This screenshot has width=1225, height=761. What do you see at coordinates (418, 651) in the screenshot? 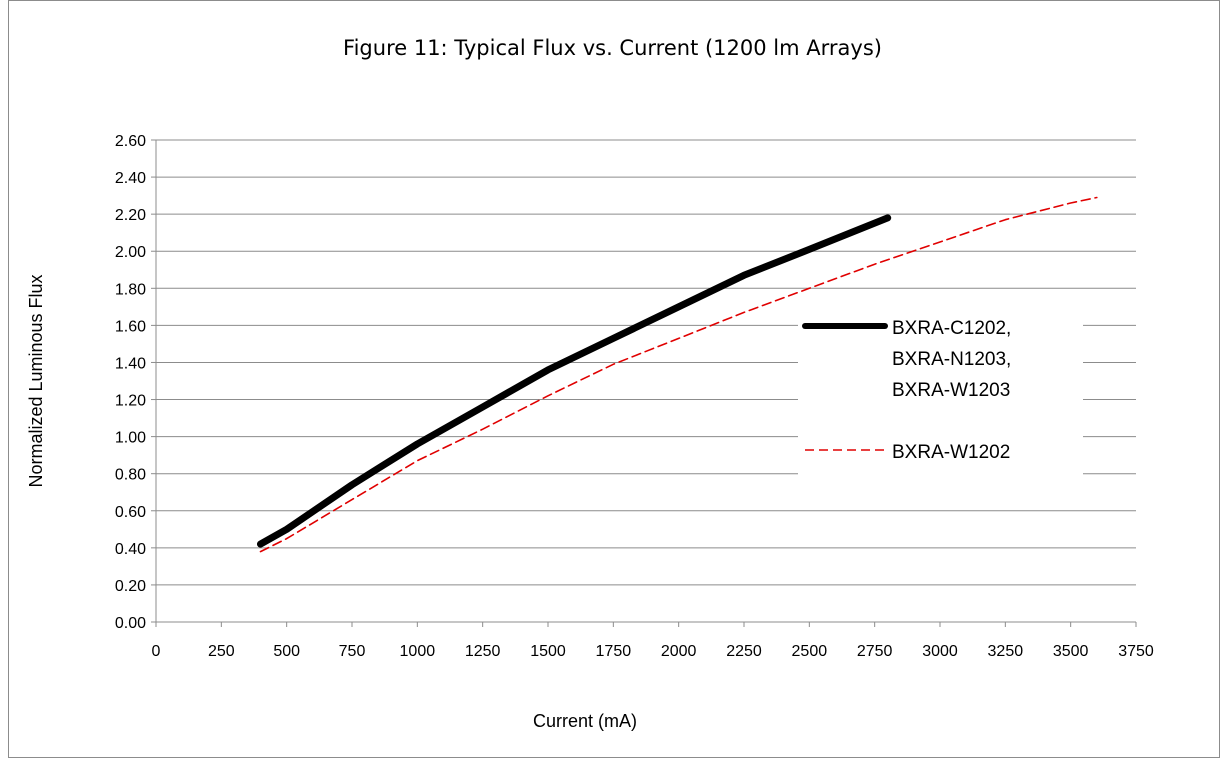
I see `x-tick-label: 1000` at bounding box center [418, 651].